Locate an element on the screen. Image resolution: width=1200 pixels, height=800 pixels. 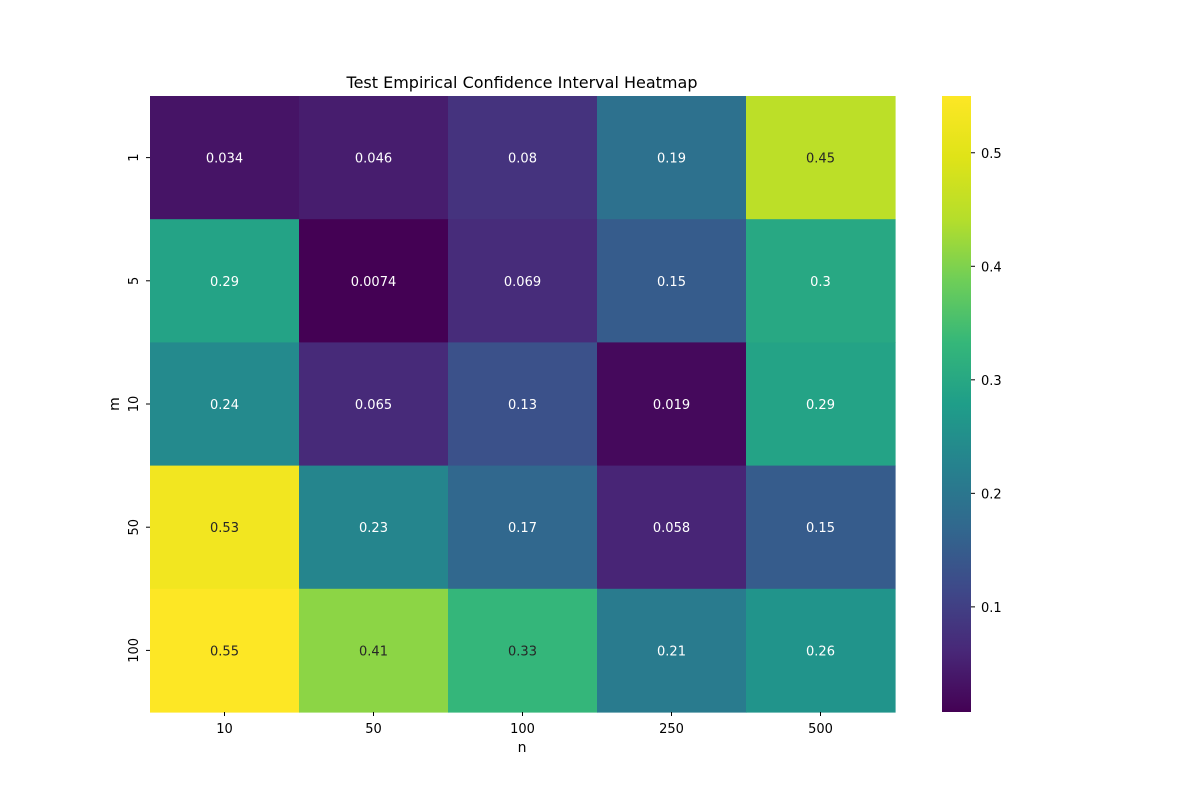
cell-value-label: 0.069 is located at coordinates (522, 282).